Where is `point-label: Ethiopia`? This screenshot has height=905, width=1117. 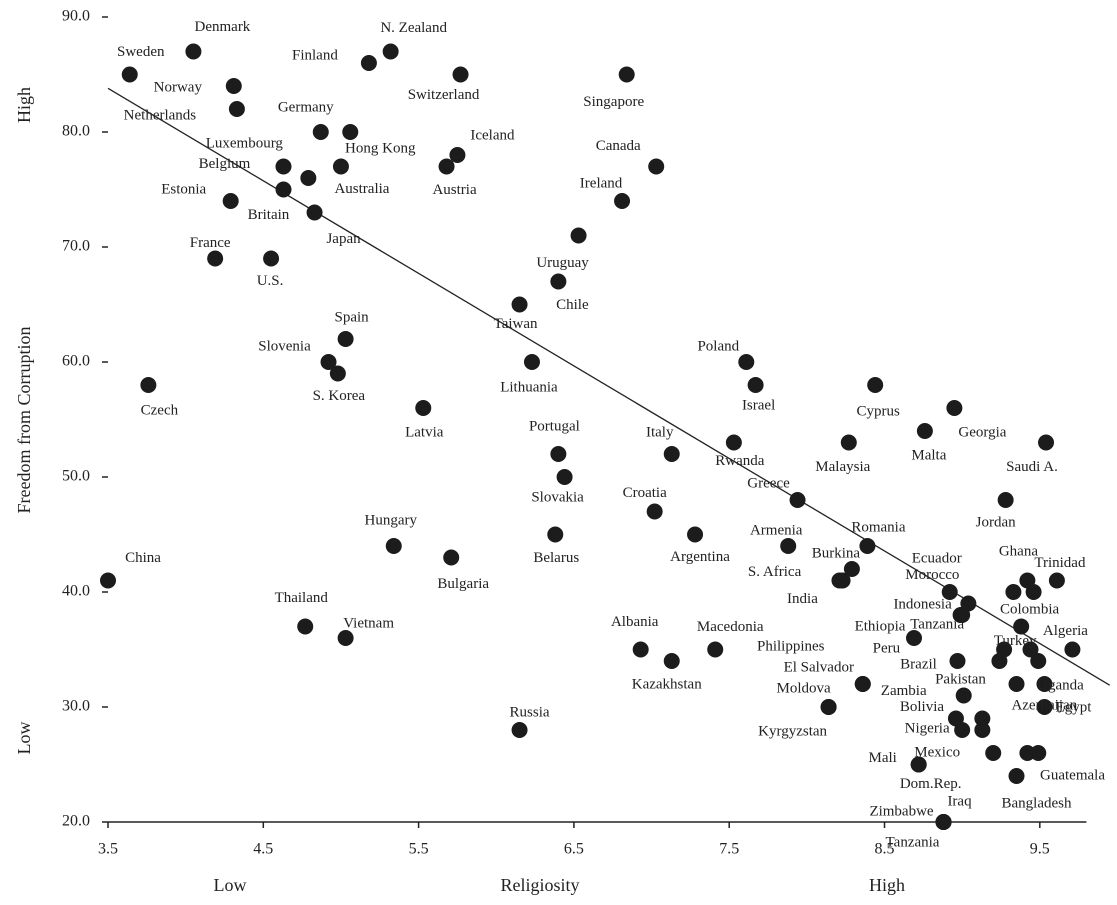
point-label: Ethiopia is located at coordinates (880, 626).